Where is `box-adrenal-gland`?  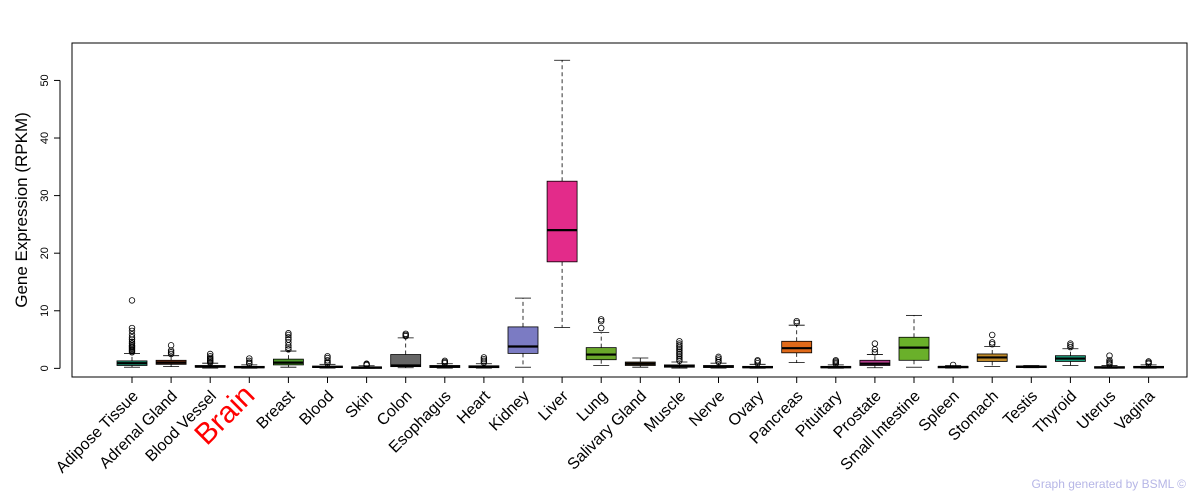
box-adrenal-gland is located at coordinates (171, 355).